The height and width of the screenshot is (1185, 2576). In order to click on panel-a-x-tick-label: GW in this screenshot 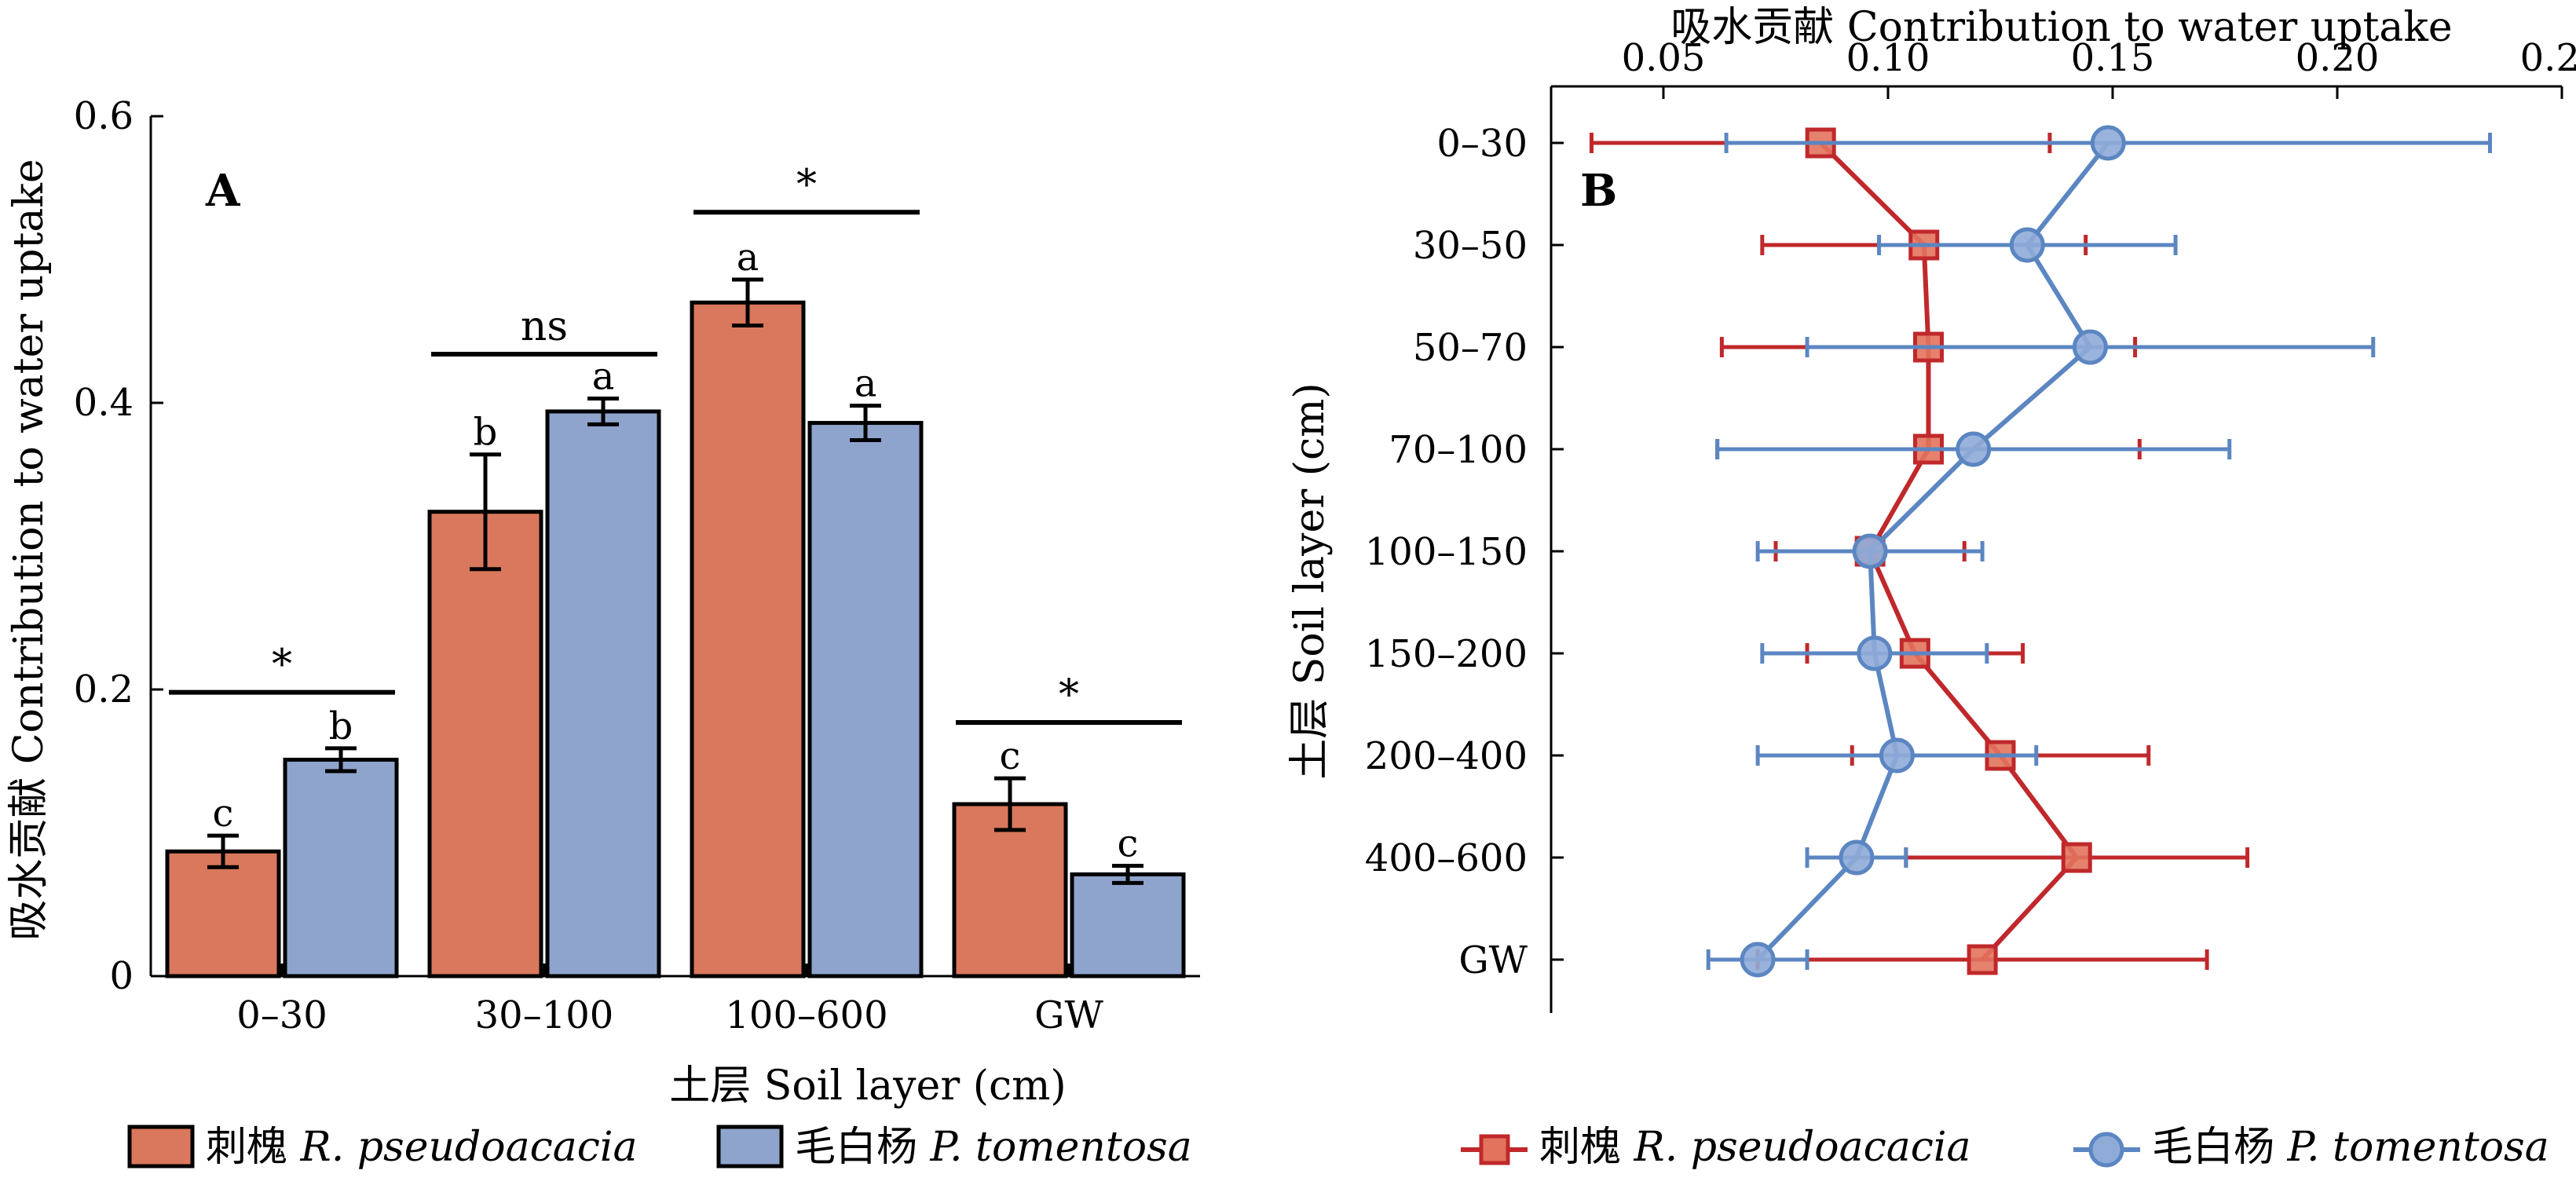, I will do `click(1069, 1015)`.